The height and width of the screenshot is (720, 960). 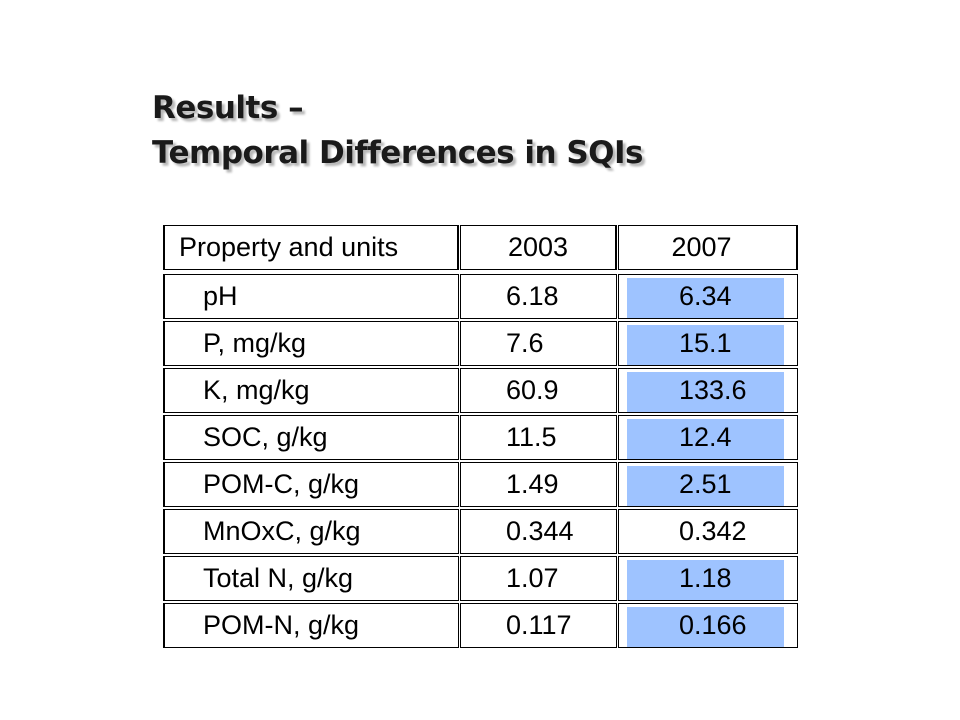 I want to click on value-2007-text: 15.1, so click(x=705, y=343).